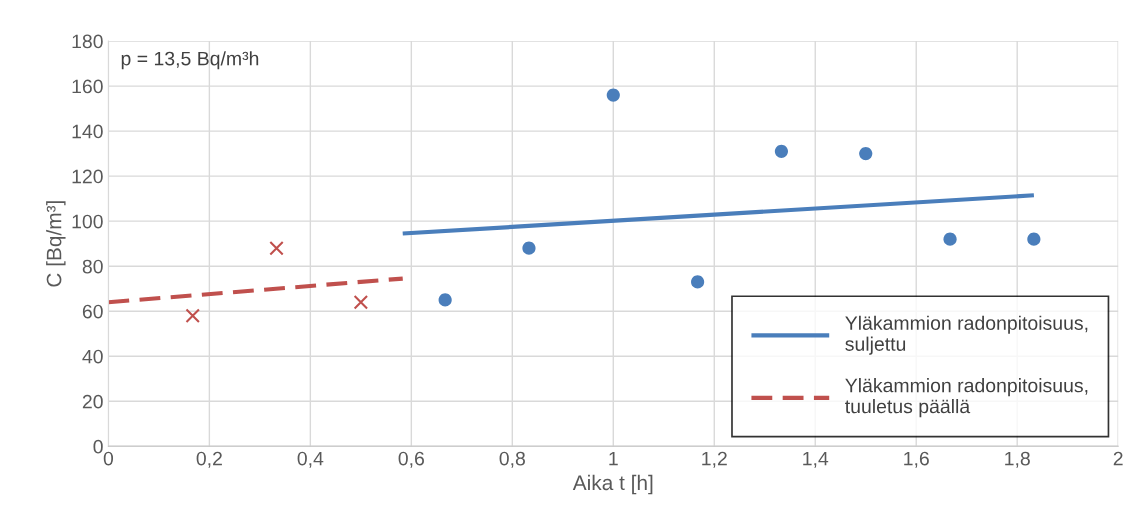 This screenshot has height=513, width=1141. I want to click on y-tick-label: 20, so click(92, 401).